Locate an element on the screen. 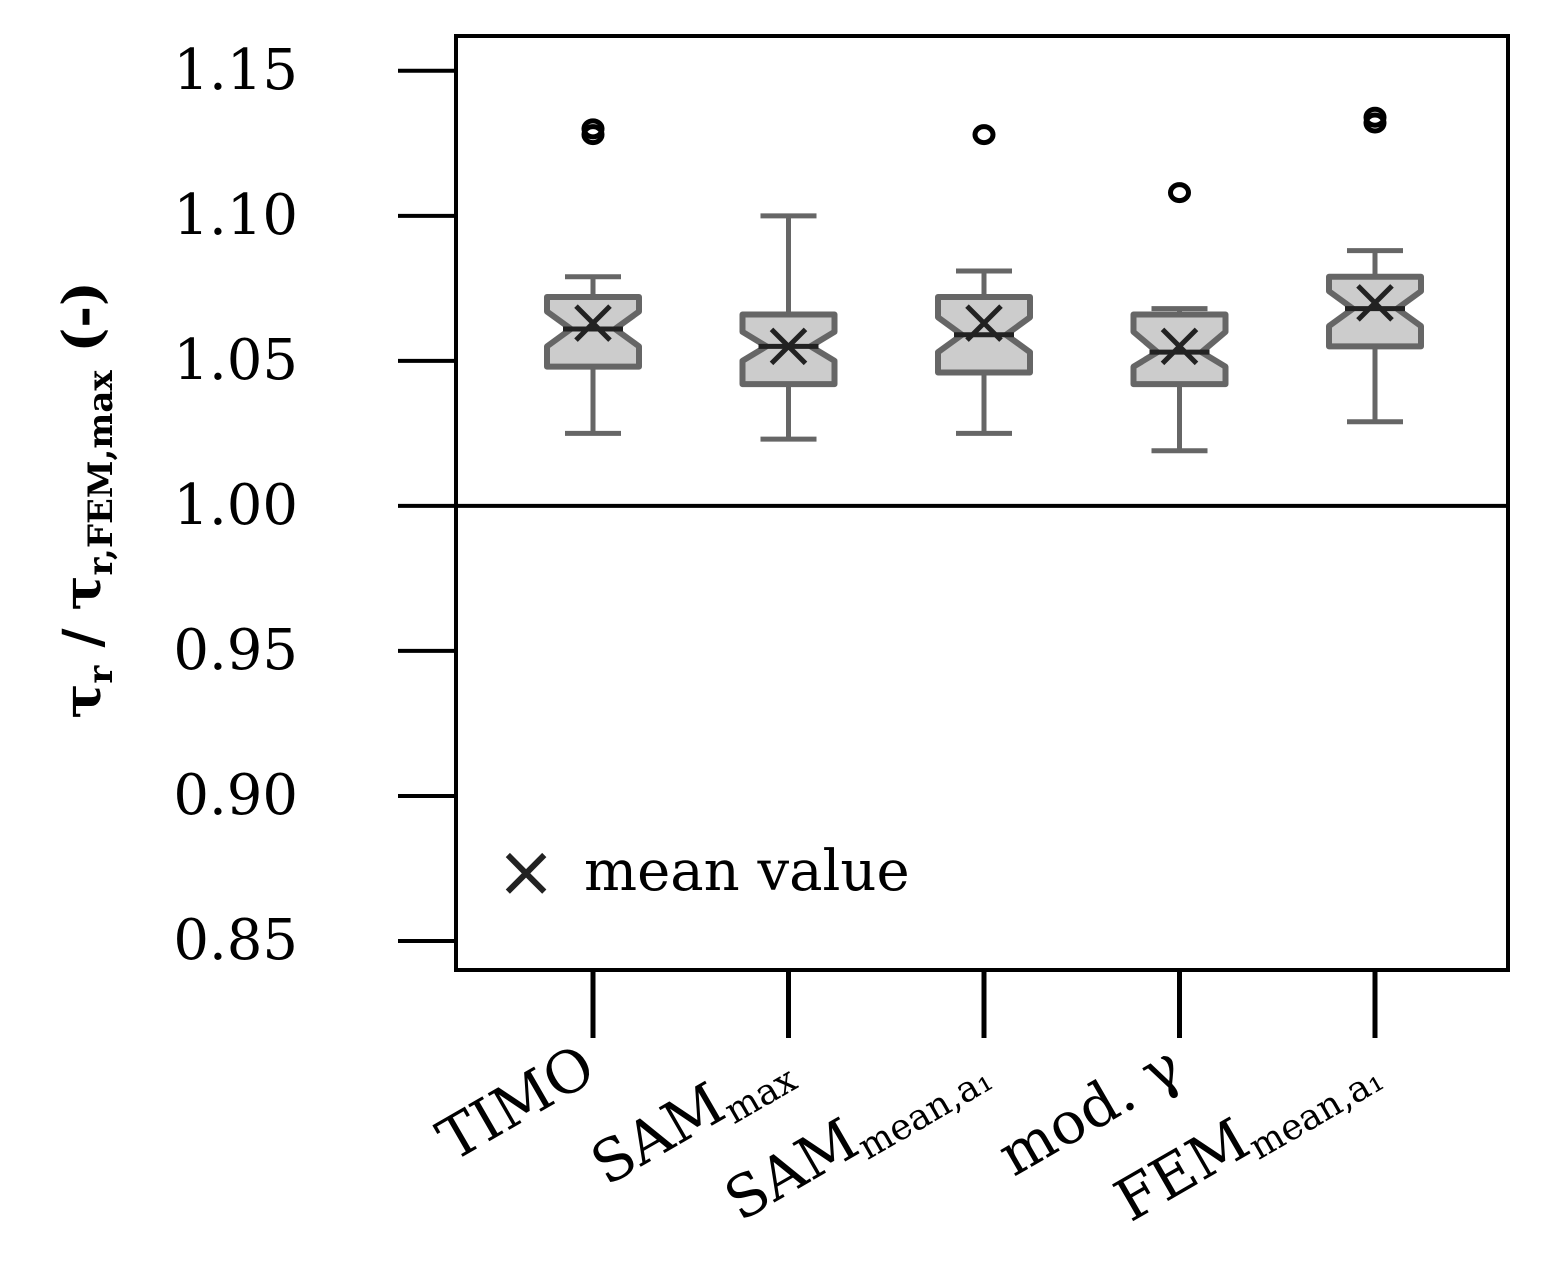  y-tick-label: 1.05 is located at coordinates (235, 360).